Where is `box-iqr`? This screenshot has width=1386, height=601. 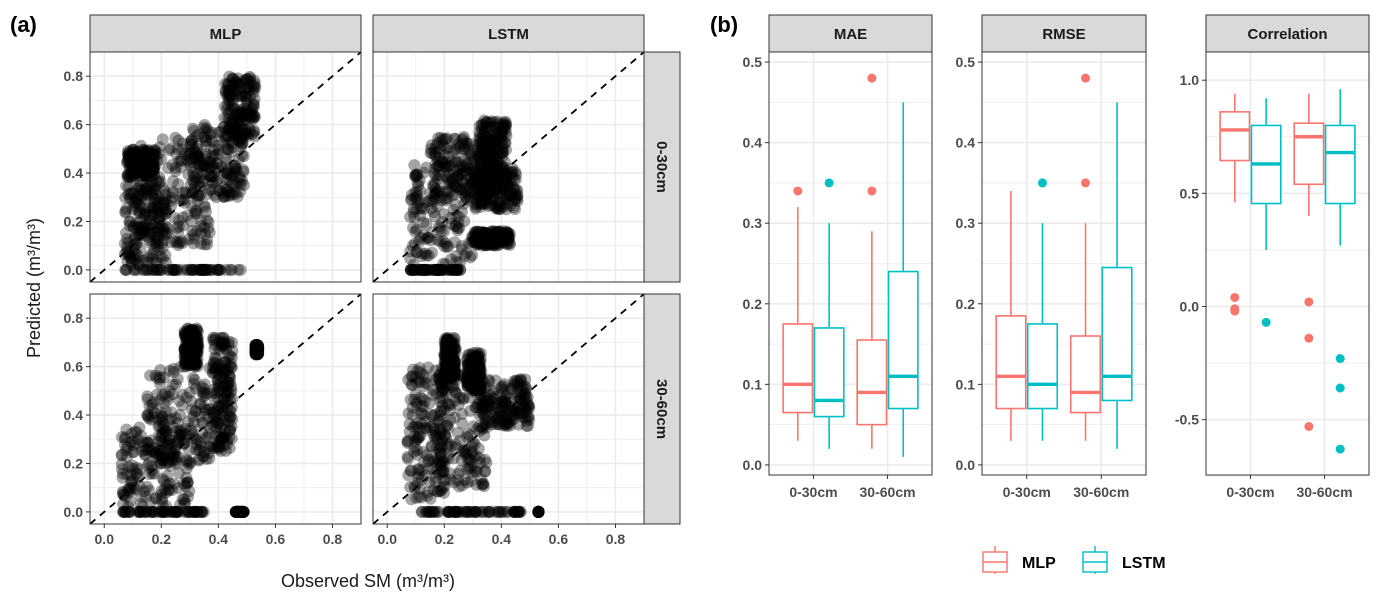 box-iqr is located at coordinates (872, 382).